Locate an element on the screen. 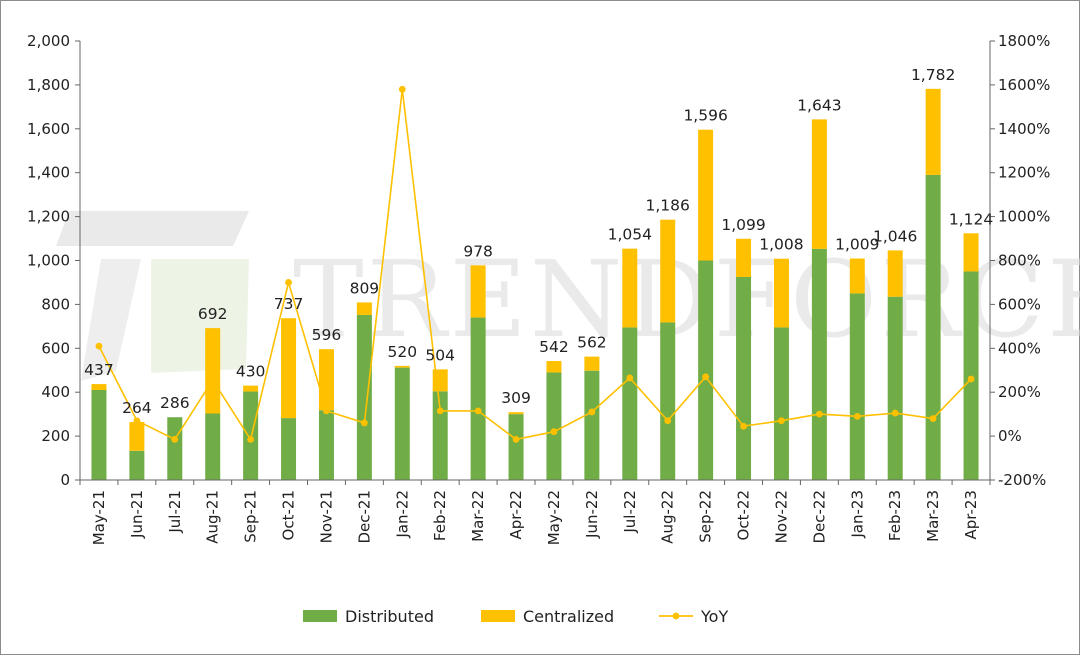  x-tick-label: Sep-21 is located at coordinates (251, 516).